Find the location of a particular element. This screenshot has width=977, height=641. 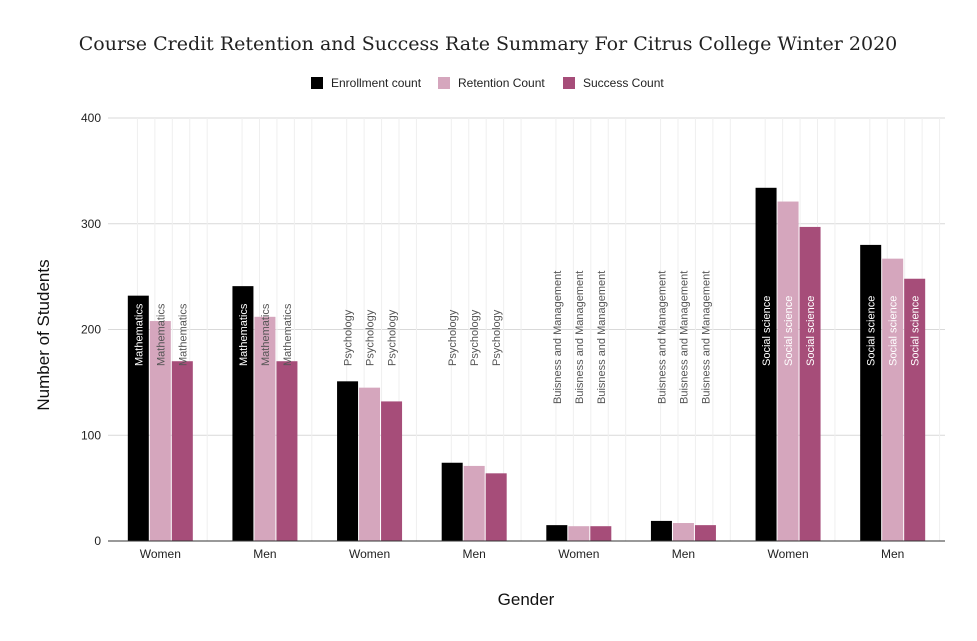

y-axis-label: Number of Students is located at coordinates (43, 334).